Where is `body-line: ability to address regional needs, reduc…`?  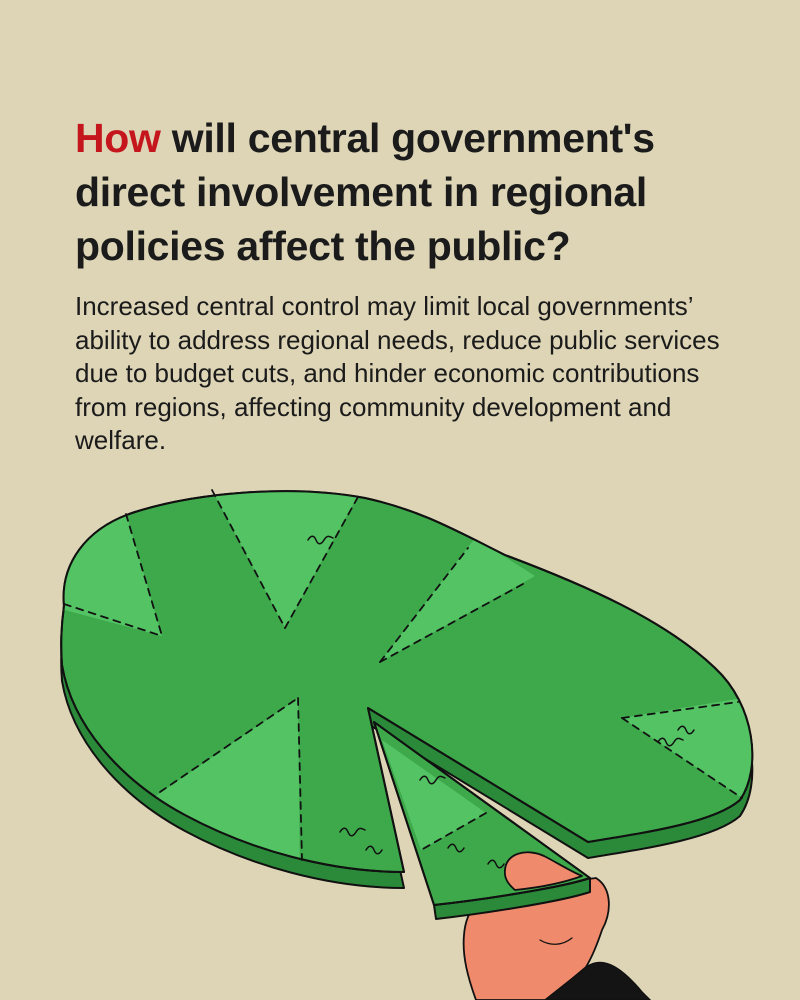
body-line: ability to address regional needs, reduc… is located at coordinates (397, 339).